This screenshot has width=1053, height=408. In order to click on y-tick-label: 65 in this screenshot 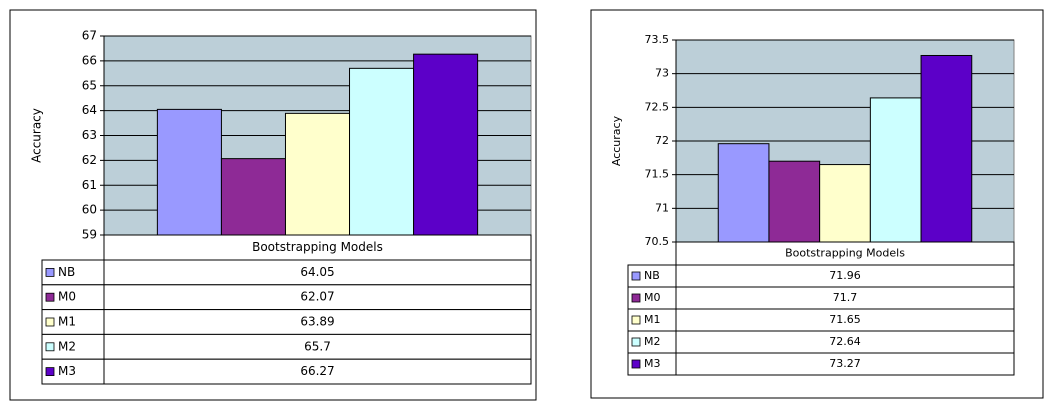, I will do `click(89, 85)`.